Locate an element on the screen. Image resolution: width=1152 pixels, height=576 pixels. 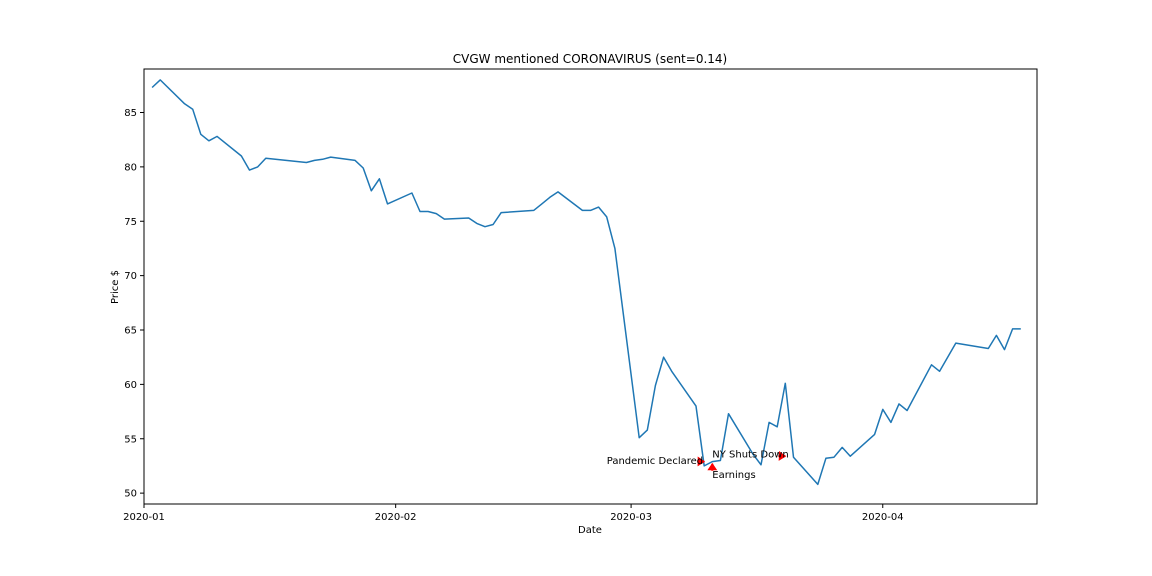
chart-title: CVGW mentioned CORONAVIRUS (sent=0.14) is located at coordinates (590, 59).